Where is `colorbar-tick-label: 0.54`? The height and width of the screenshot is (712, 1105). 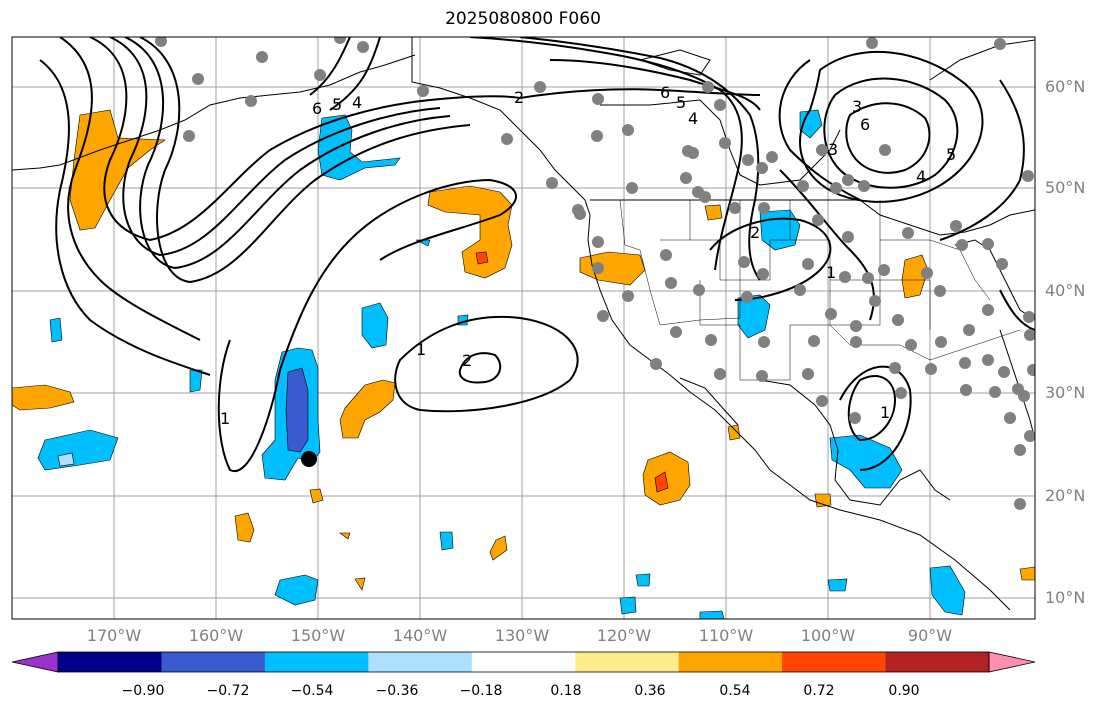 colorbar-tick-label: 0.54 is located at coordinates (735, 691).